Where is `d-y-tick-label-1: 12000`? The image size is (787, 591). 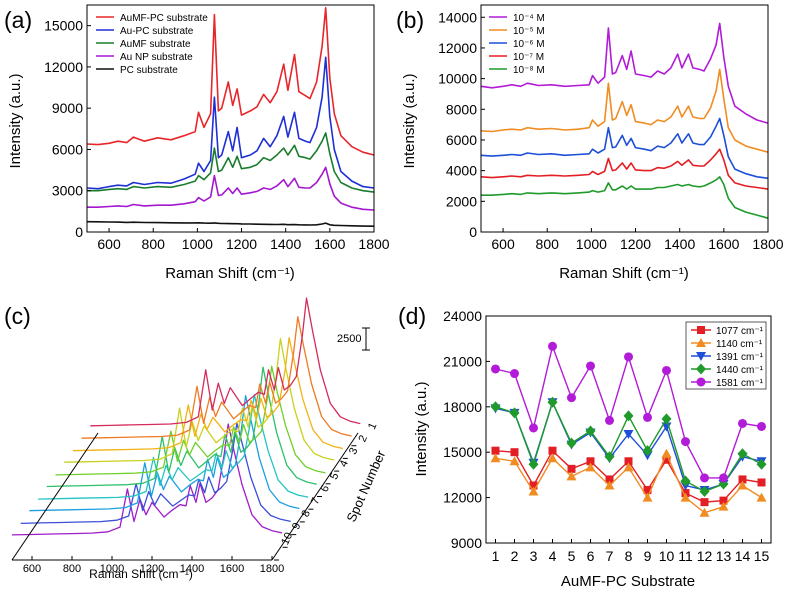
d-y-tick-label-1: 12000 is located at coordinates (462, 498).